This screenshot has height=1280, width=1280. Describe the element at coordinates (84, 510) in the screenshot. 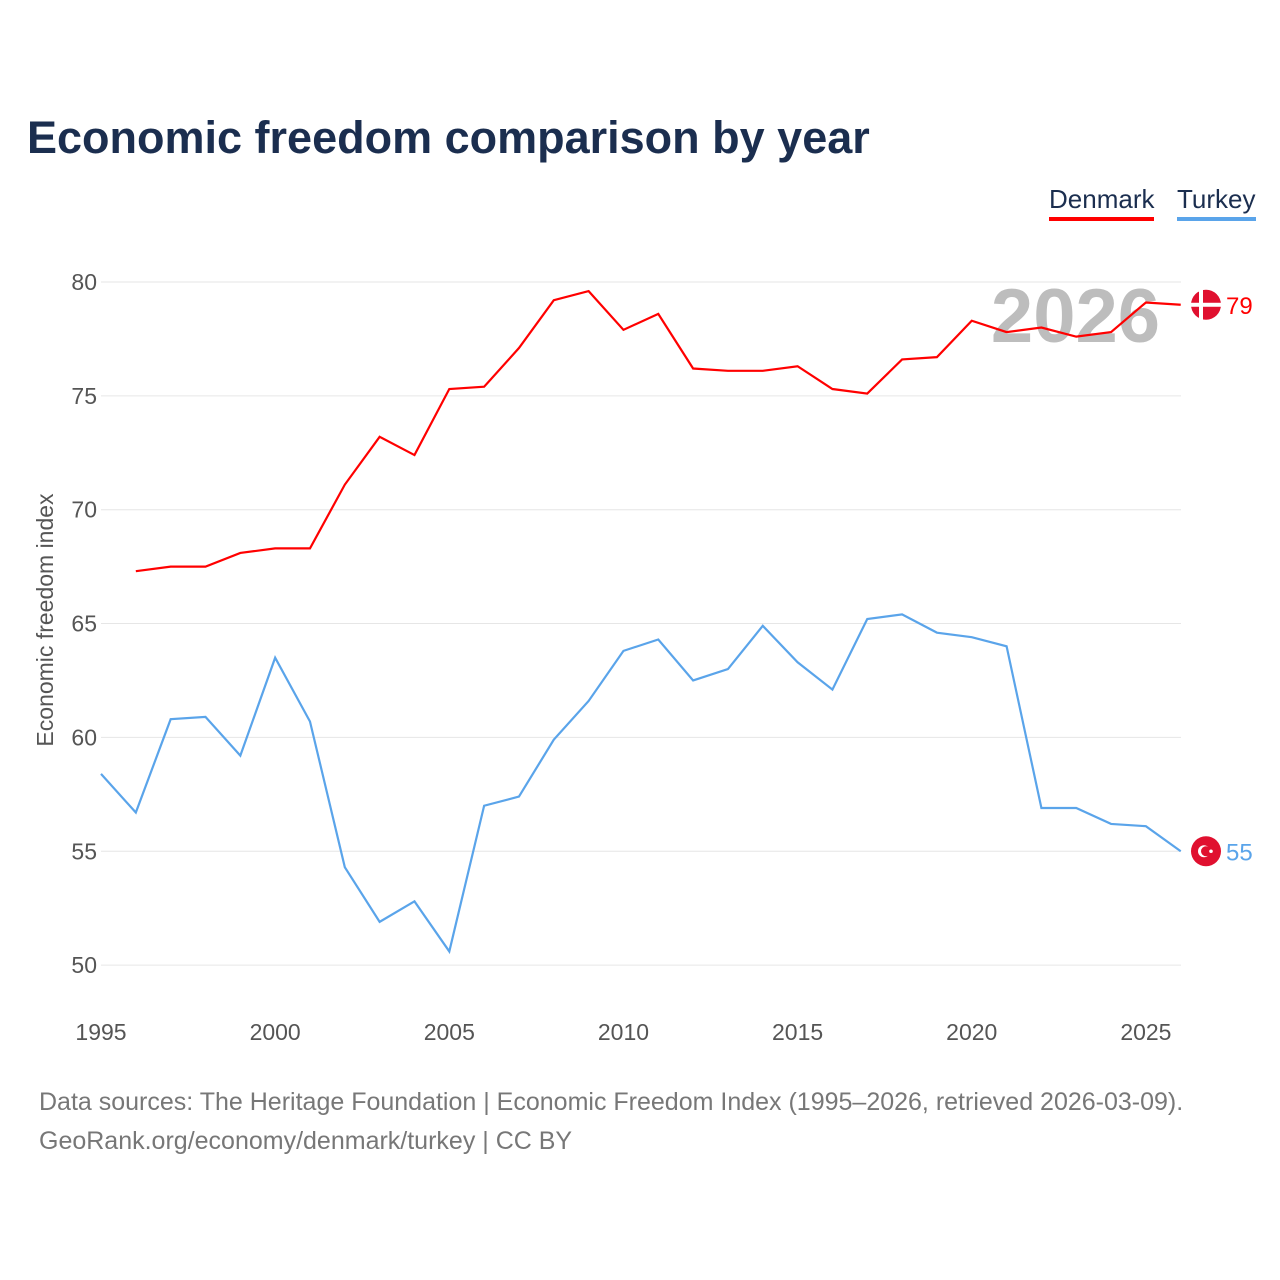

I see `y-tick-label: 70` at that location.